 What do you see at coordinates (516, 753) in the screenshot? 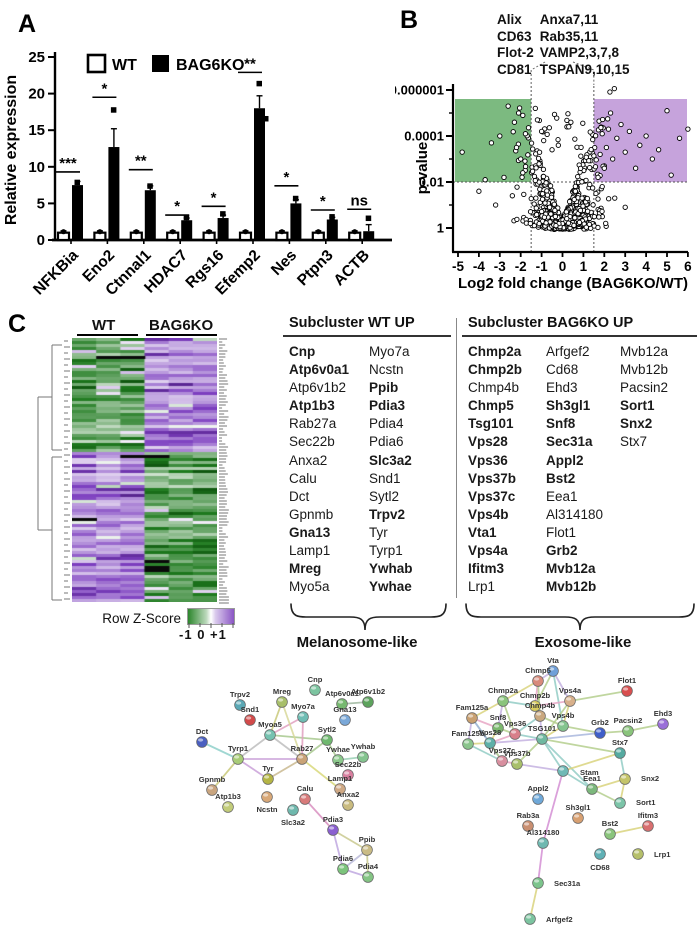
I see `network-node-label: Vps37b` at bounding box center [516, 753].